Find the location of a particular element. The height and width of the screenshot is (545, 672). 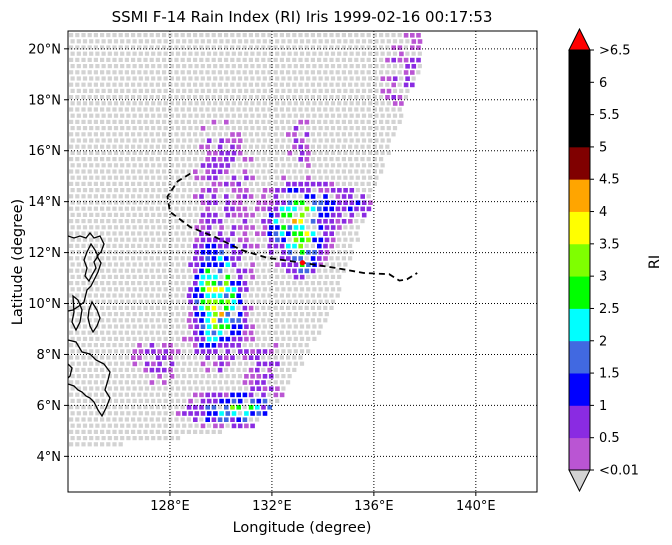

colorbar-tick-label: >6.5 is located at coordinates (615, 51).